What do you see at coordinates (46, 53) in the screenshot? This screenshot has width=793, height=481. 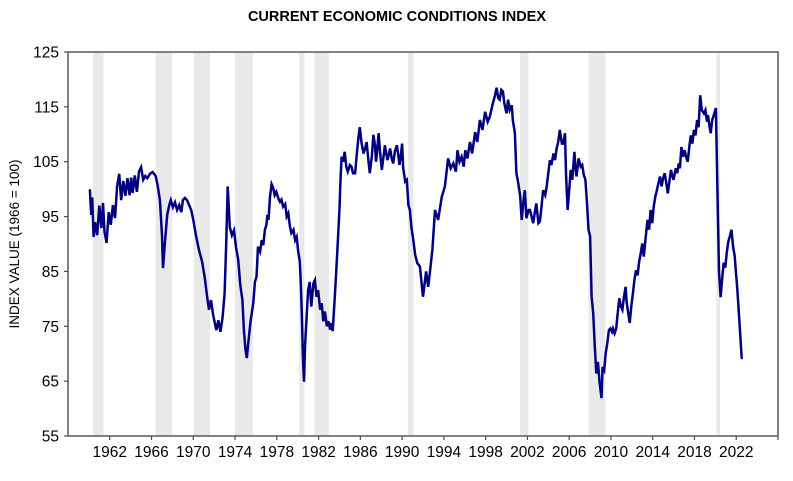 I see `y-axis-tick-label: 125` at bounding box center [46, 53].